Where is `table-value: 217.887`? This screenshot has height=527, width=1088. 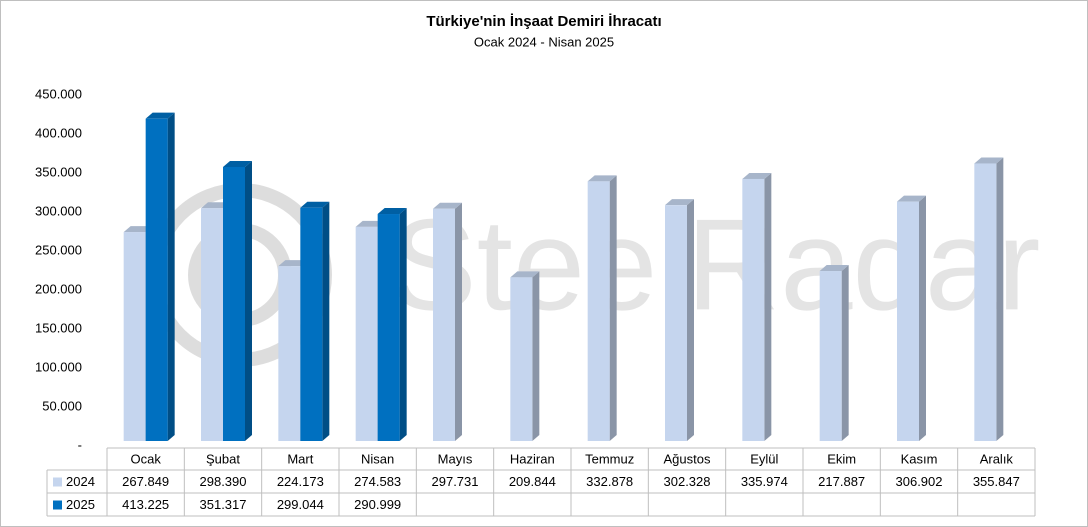 table-value: 217.887 is located at coordinates (841, 481).